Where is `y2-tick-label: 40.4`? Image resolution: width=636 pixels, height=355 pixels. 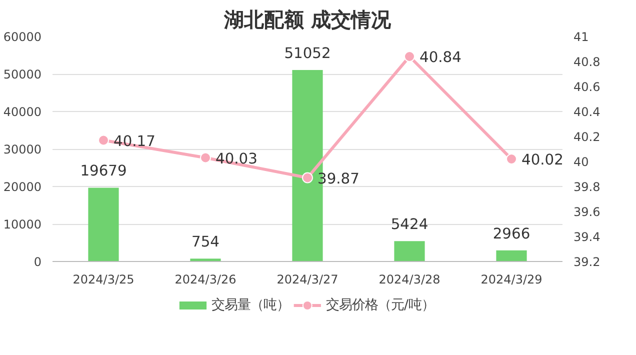 y2-tick-label: 40.4 is located at coordinates (587, 112).